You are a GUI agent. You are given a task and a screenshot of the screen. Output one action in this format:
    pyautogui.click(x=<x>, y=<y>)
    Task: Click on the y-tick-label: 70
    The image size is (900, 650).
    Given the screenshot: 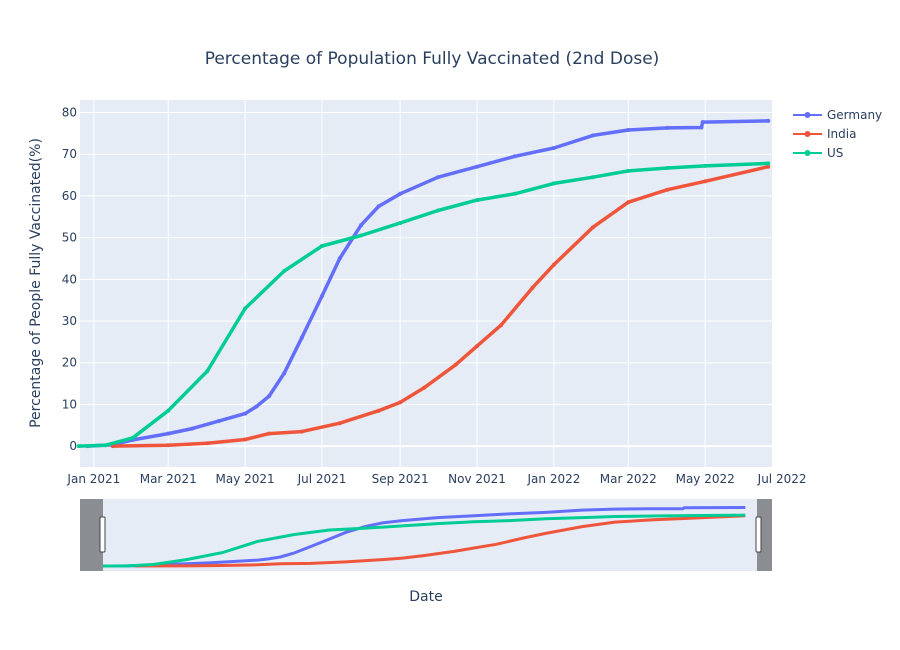 What is the action you would take?
    pyautogui.click(x=69, y=154)
    